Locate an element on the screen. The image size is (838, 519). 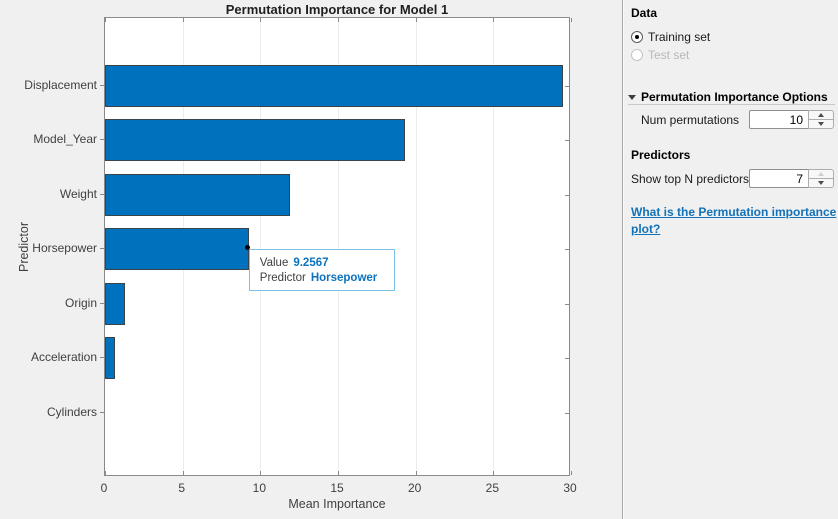
y-tick-label-origin: Origin is located at coordinates (80, 302).